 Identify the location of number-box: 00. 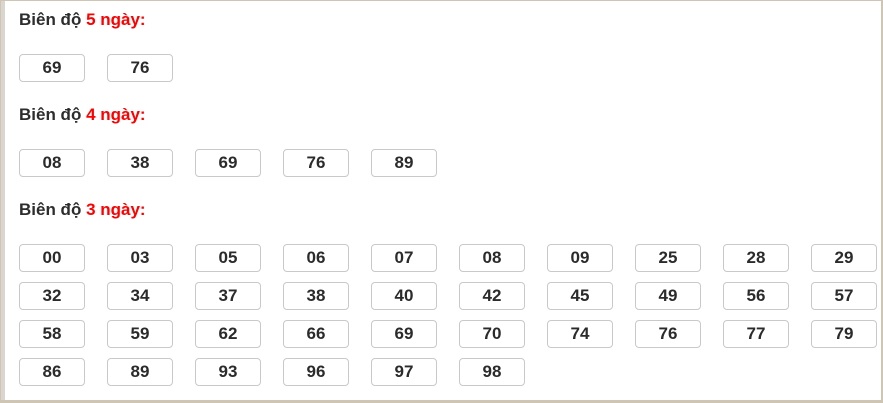
(52, 258).